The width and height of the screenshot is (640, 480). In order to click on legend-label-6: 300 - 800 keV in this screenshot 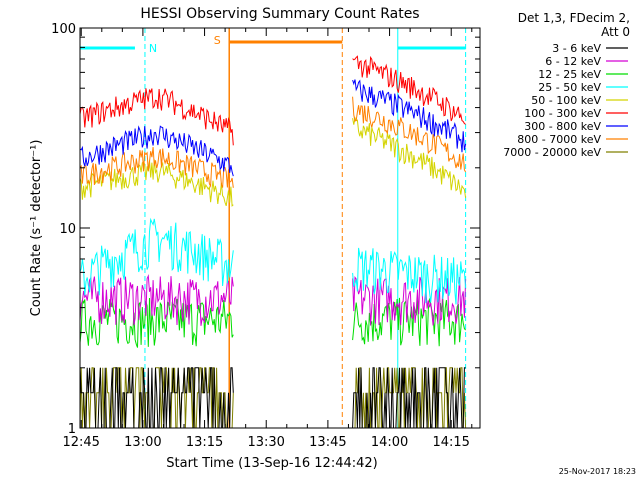, I will do `click(562, 126)`.